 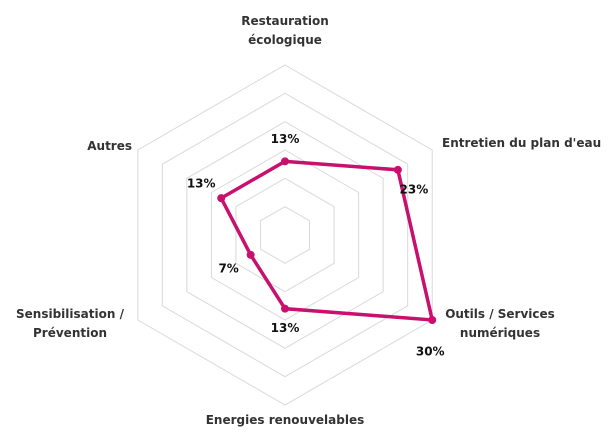 I want to click on data-label: 23%, so click(x=414, y=189).